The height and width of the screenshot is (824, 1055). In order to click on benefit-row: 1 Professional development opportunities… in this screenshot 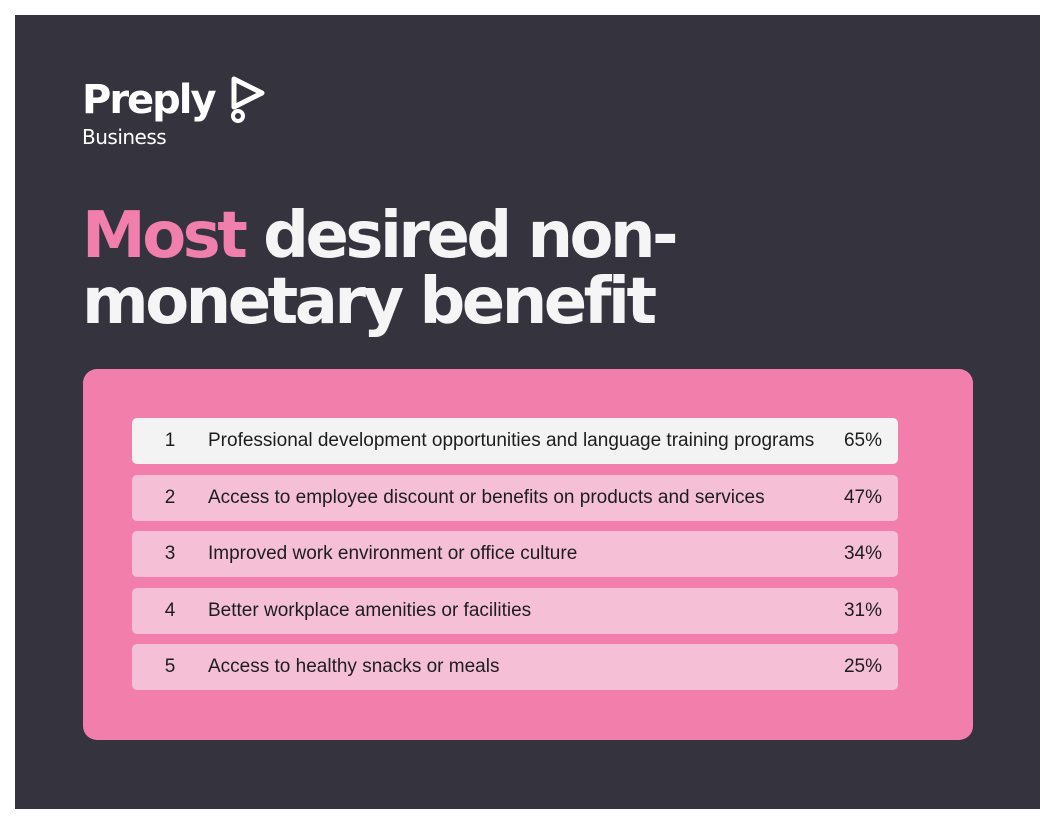, I will do `click(515, 441)`.